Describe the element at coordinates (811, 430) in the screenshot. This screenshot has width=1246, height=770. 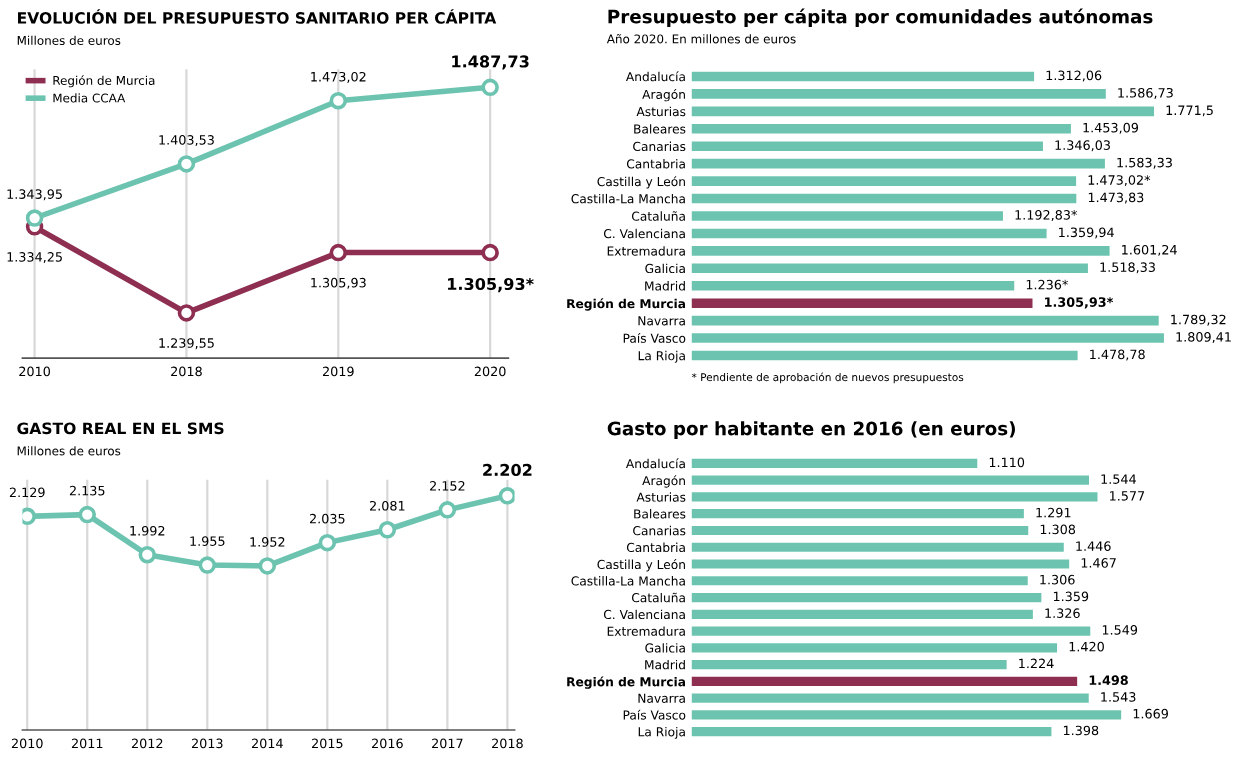
I see `chart-title: Gasto por habitante en 2016 (en euros)` at that location.